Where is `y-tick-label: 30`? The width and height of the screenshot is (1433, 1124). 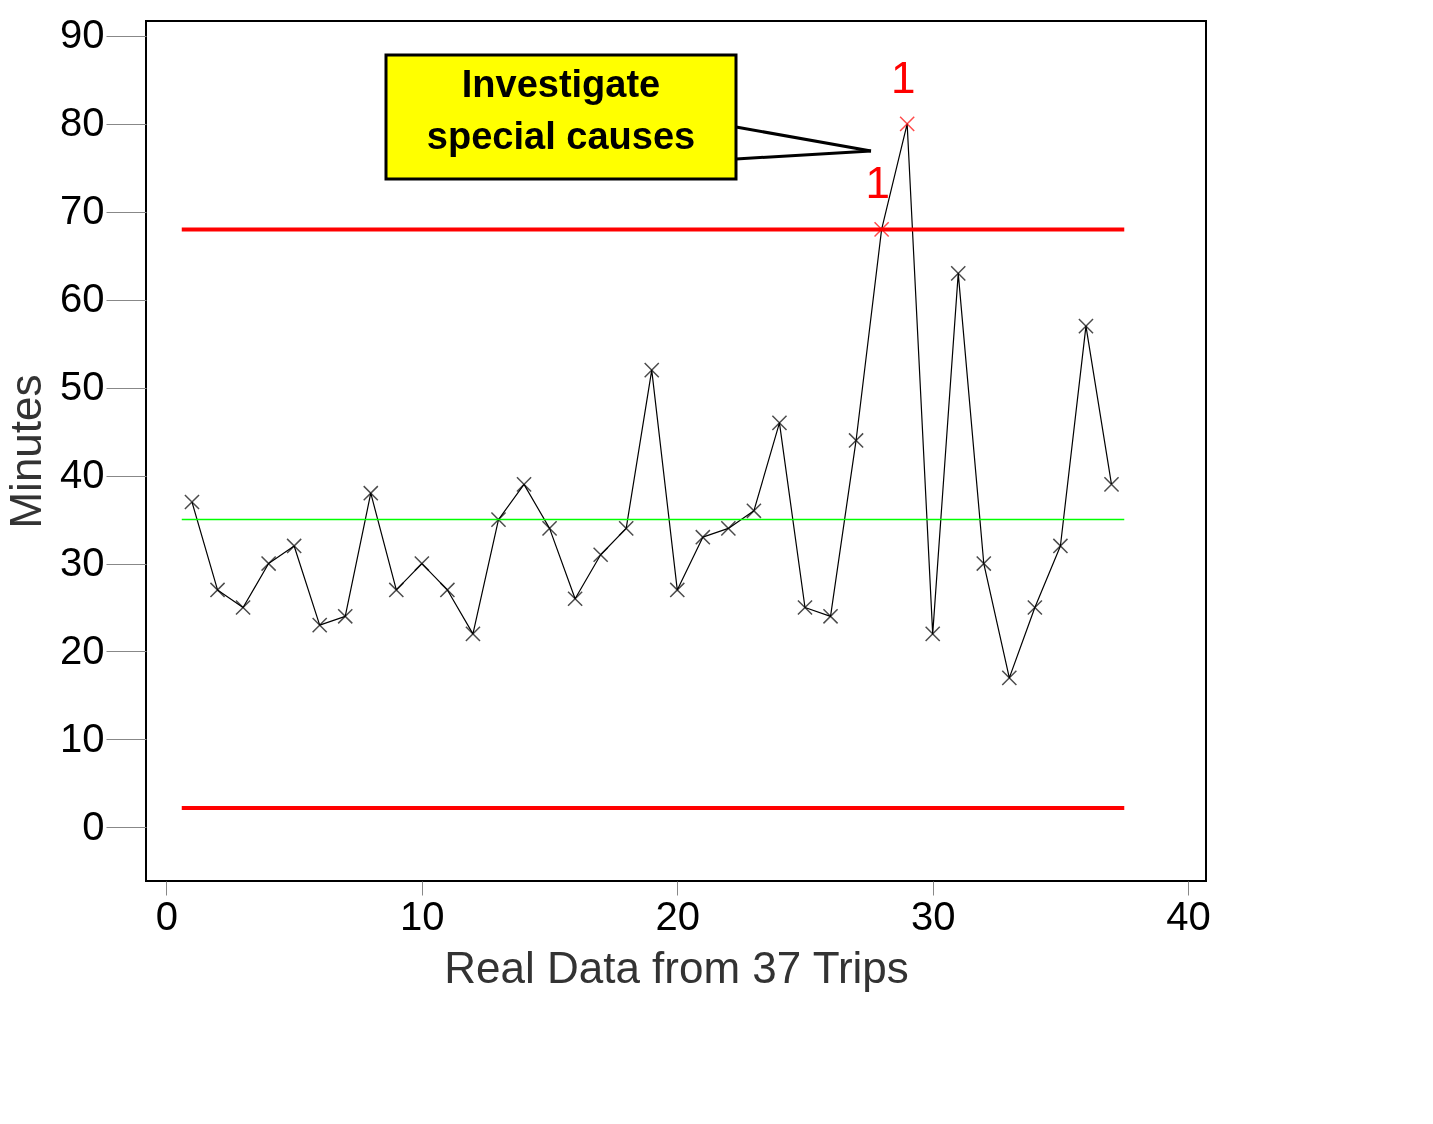
y-tick-label: 30 is located at coordinates (82, 562).